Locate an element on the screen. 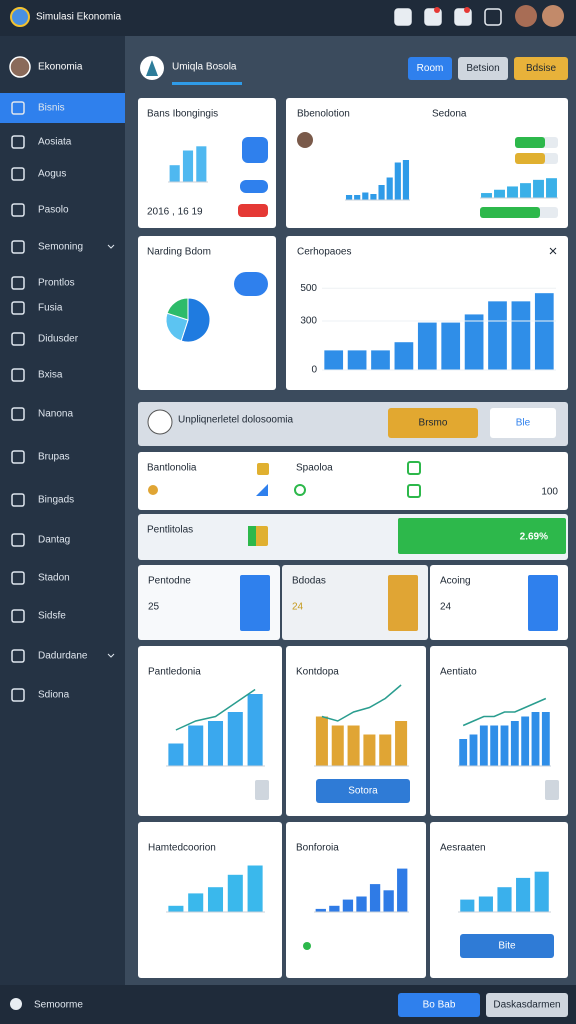 The image size is (576, 1024). info-title: Spaoloa is located at coordinates (314, 468).